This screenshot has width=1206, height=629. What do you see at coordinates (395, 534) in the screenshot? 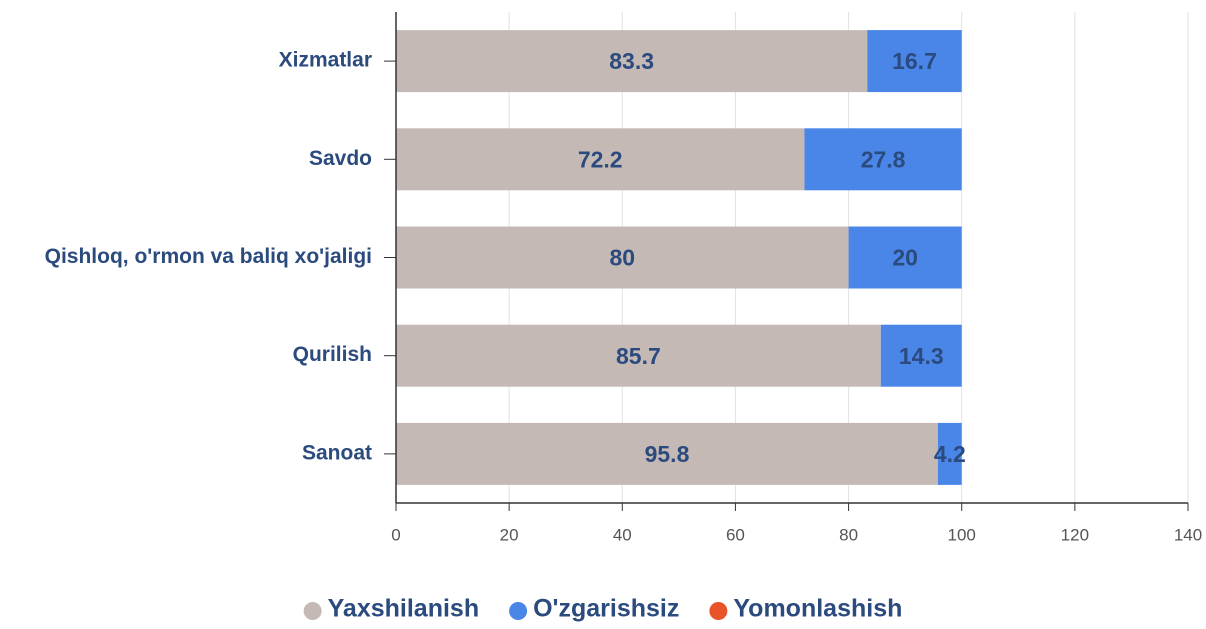
I see `x-tick-label: 0` at bounding box center [395, 534].